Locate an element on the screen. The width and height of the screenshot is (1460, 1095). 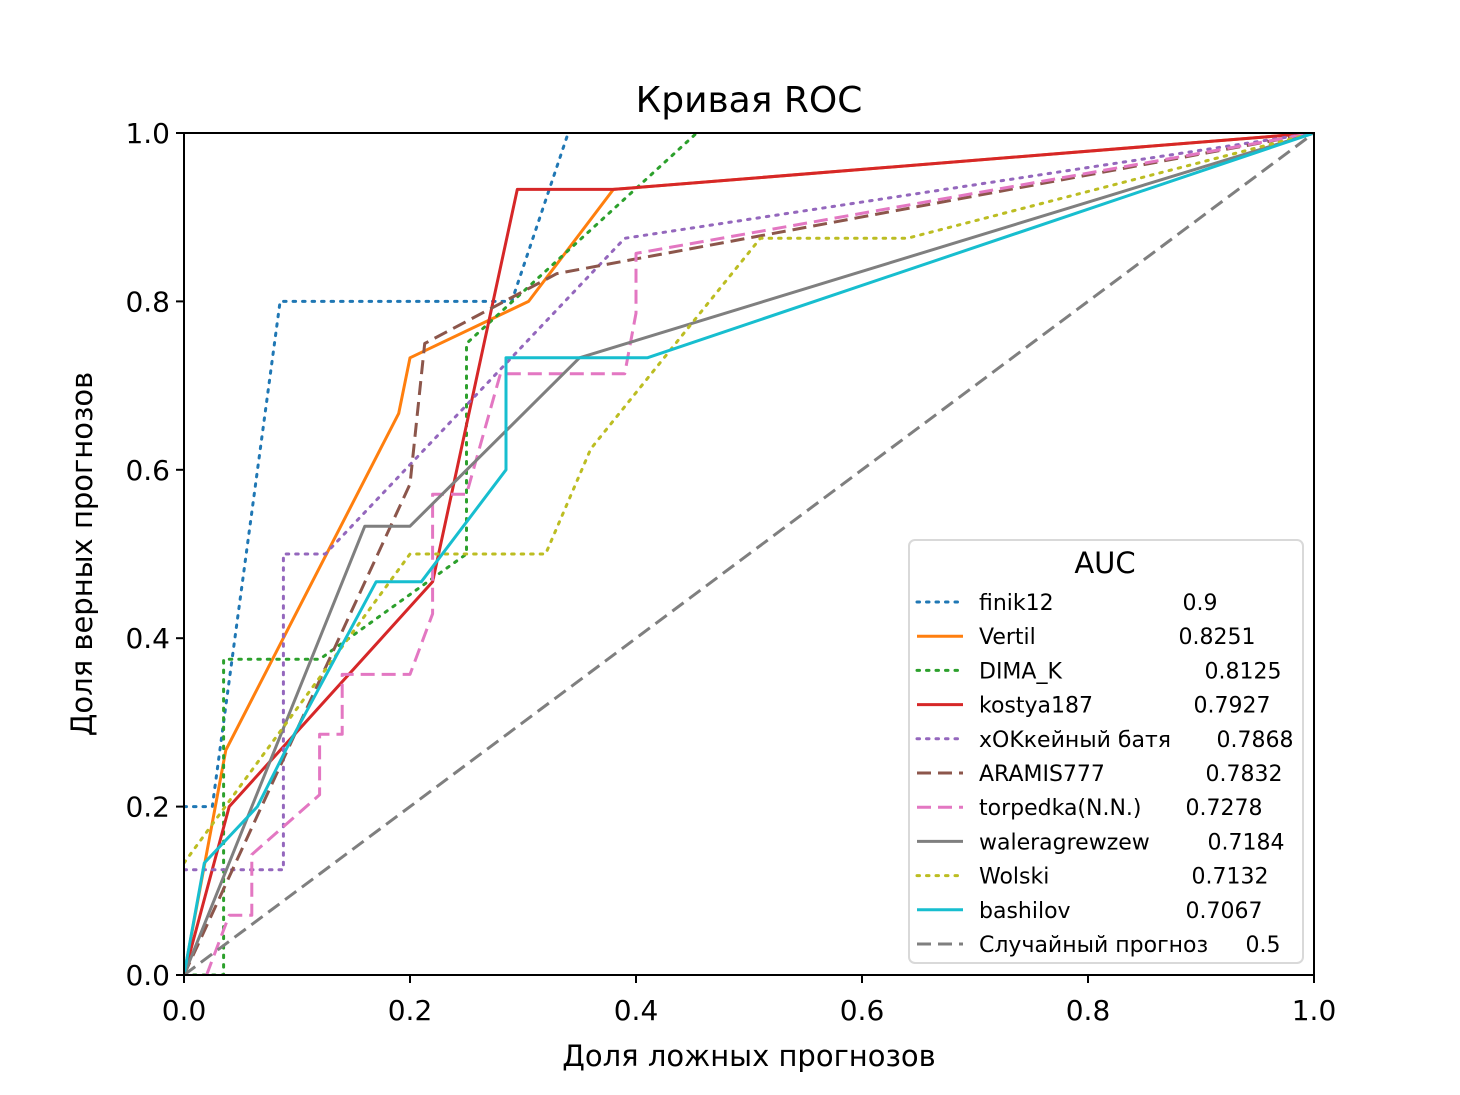
x-tick-label: 0.0 is located at coordinates (184, 1010).